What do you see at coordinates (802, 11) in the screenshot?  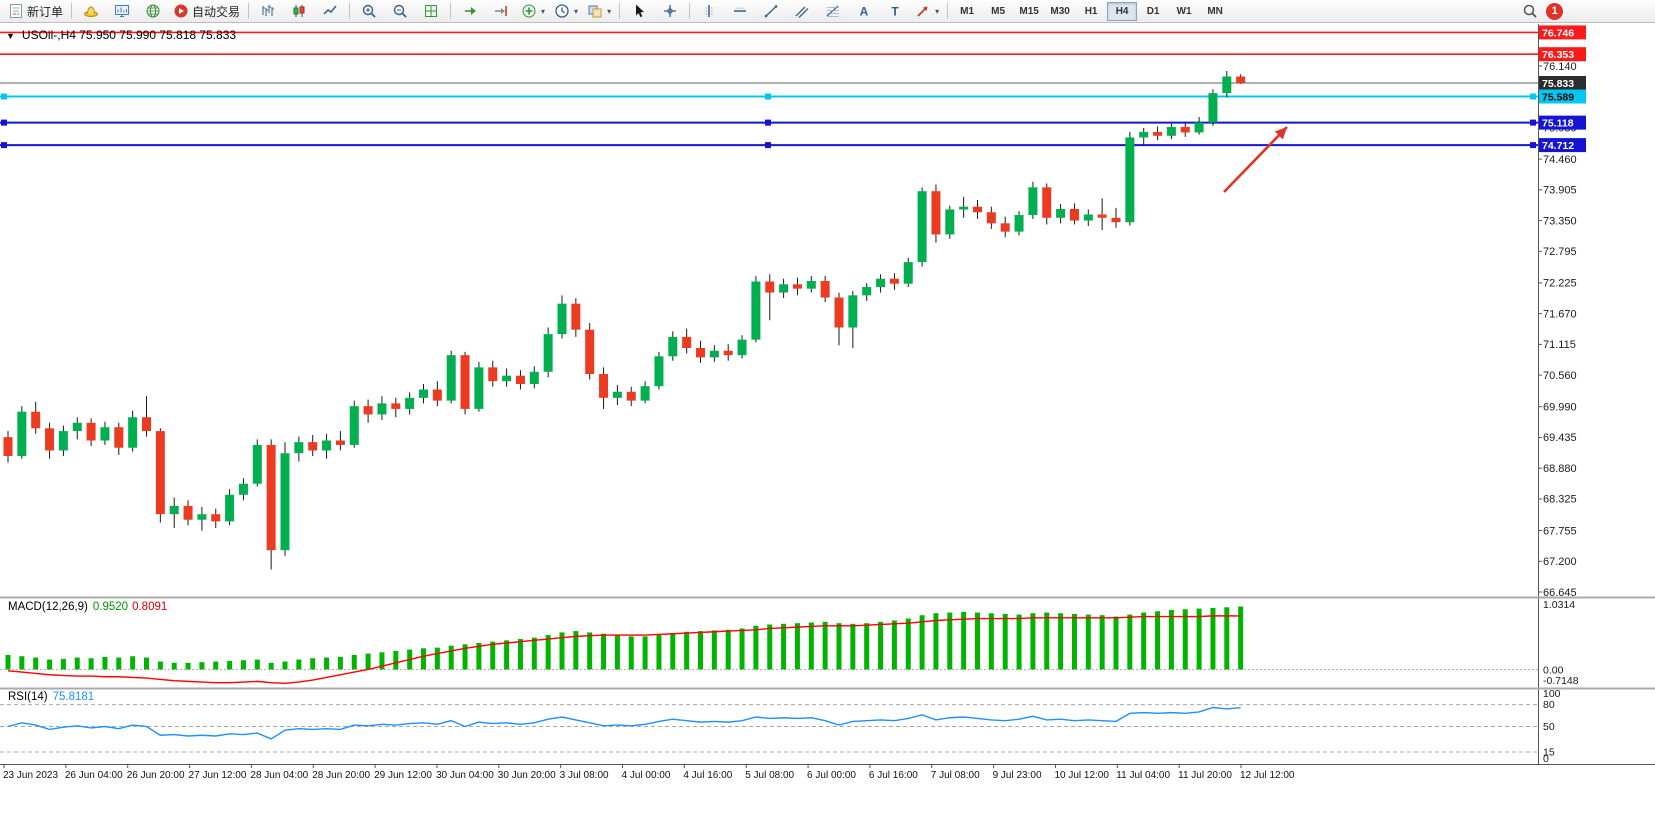 I see `equidistant-channel-button` at bounding box center [802, 11].